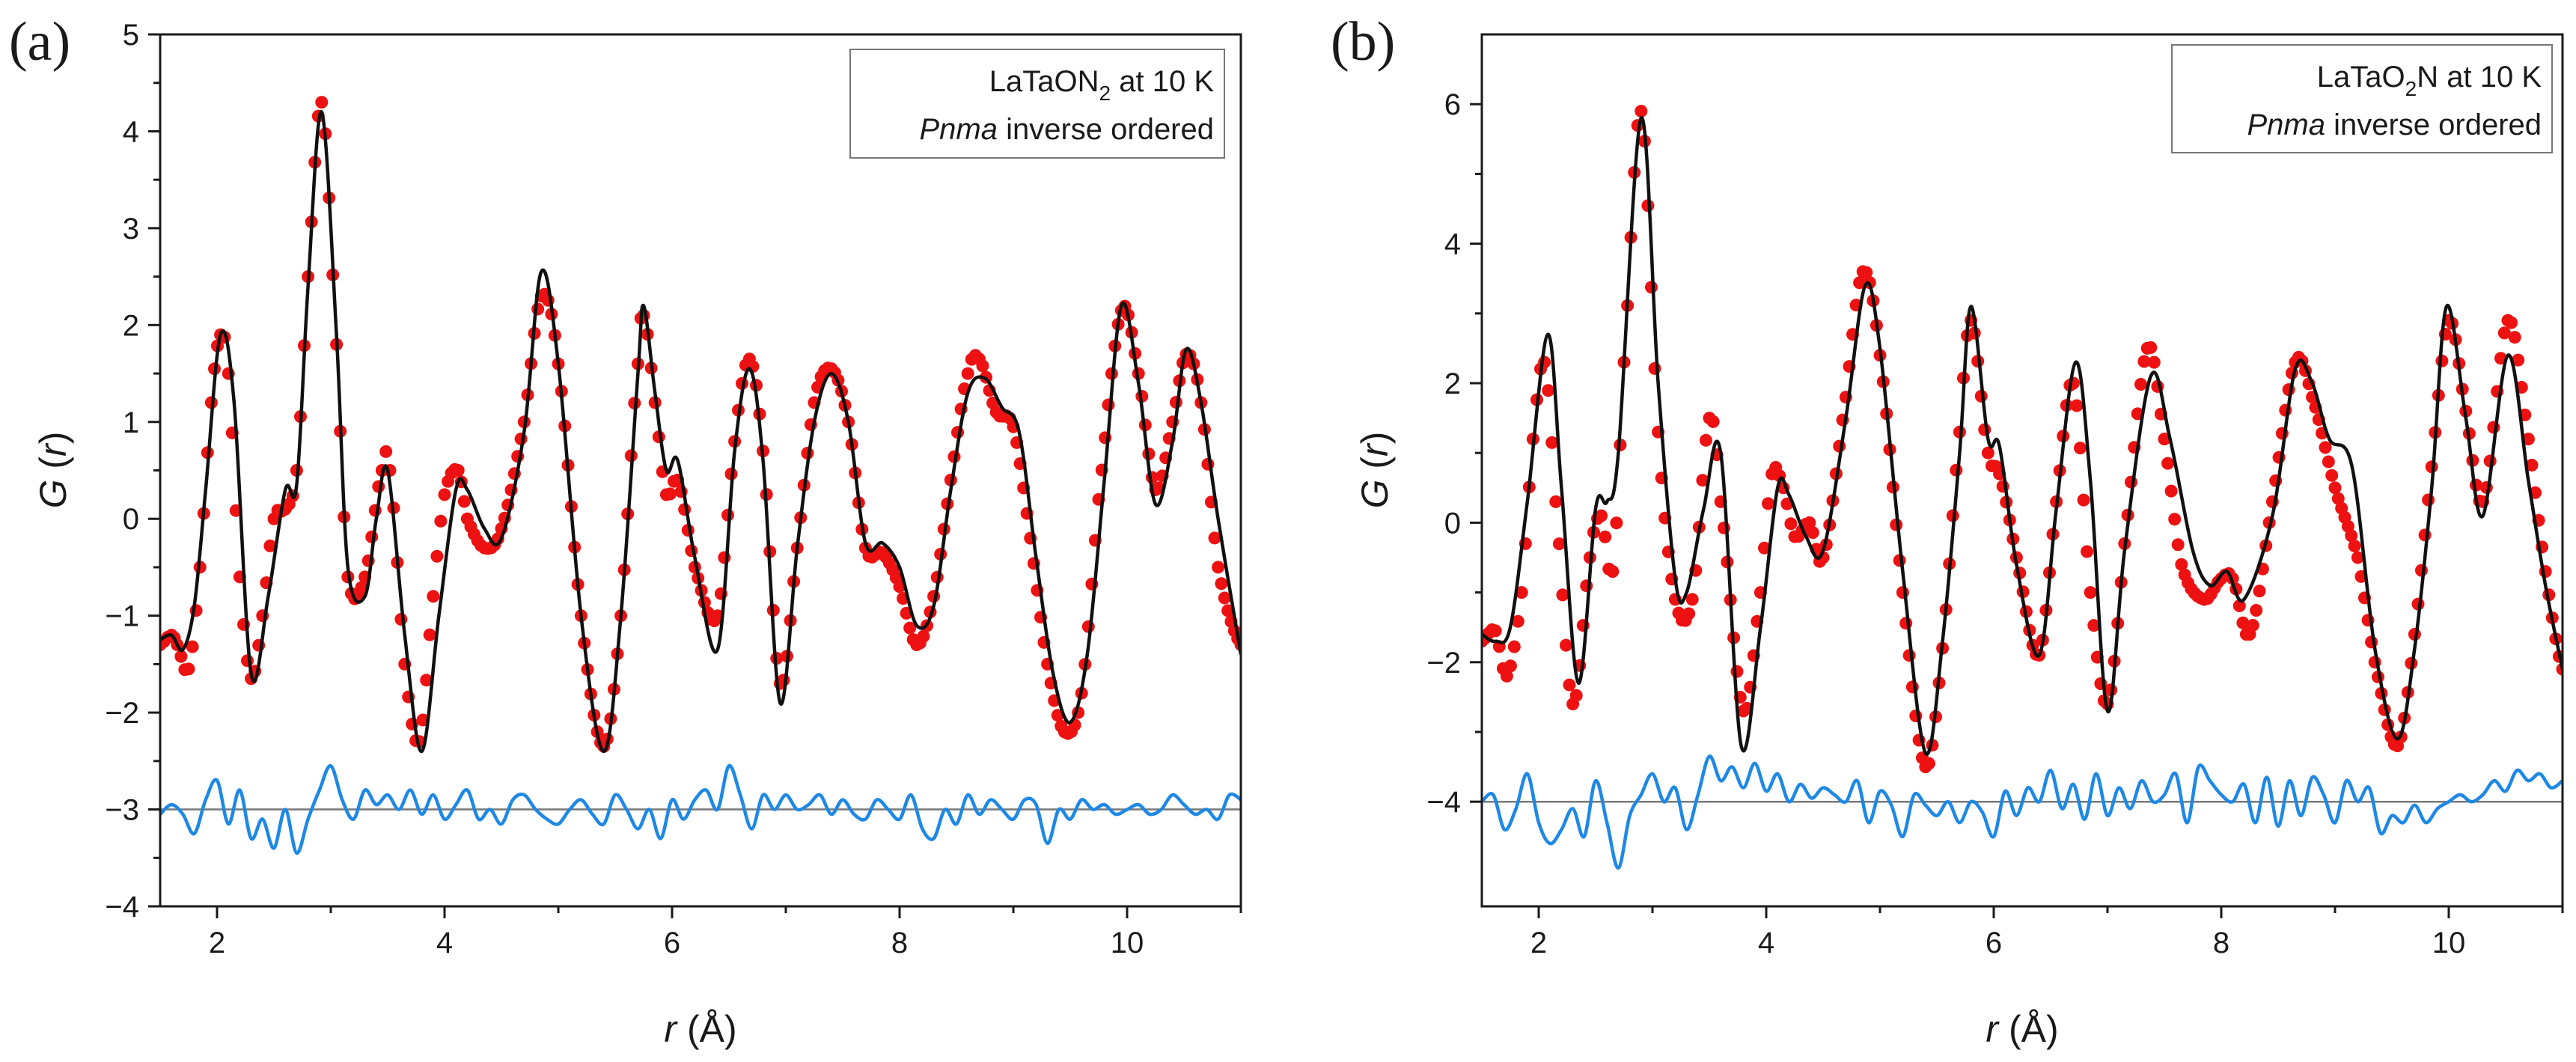 Image resolution: width=2576 pixels, height=1062 pixels. Describe the element at coordinates (1443, 802) in the screenshot. I see `panel-b-ytick-label: −4` at that location.